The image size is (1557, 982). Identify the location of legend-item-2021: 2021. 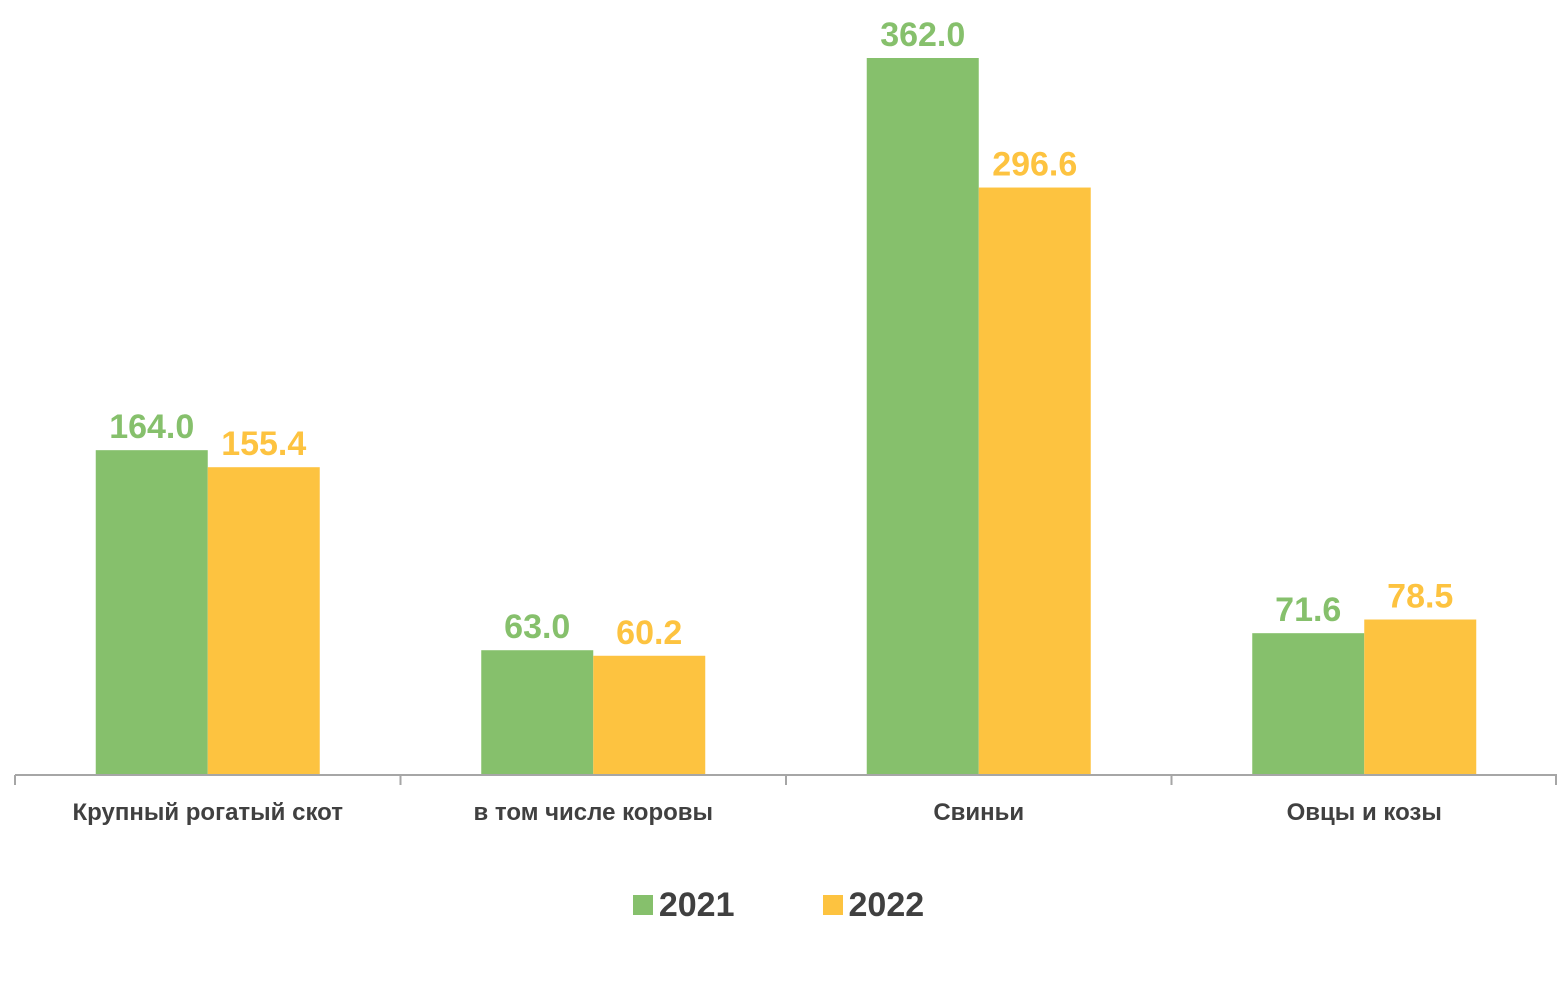
(683, 905).